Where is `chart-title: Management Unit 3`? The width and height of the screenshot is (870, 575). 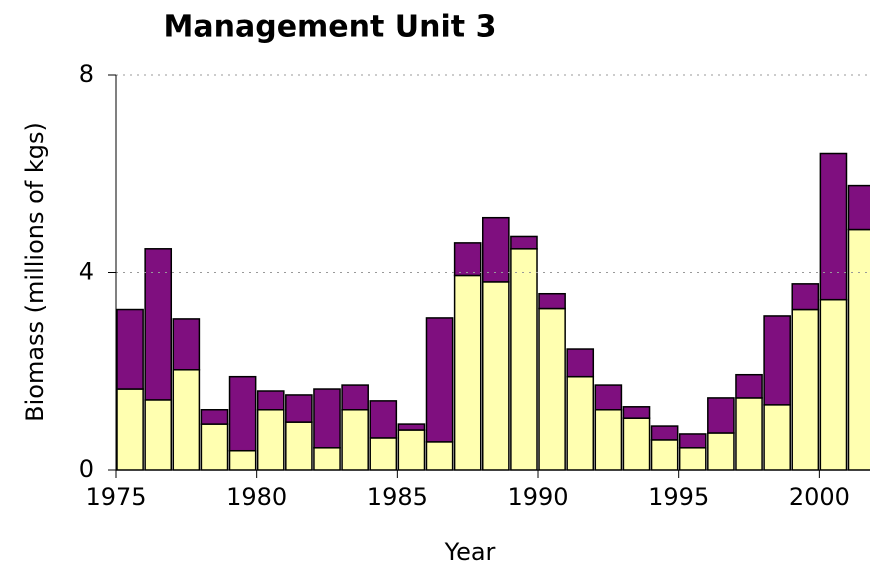
chart-title: Management Unit 3 is located at coordinates (330, 27).